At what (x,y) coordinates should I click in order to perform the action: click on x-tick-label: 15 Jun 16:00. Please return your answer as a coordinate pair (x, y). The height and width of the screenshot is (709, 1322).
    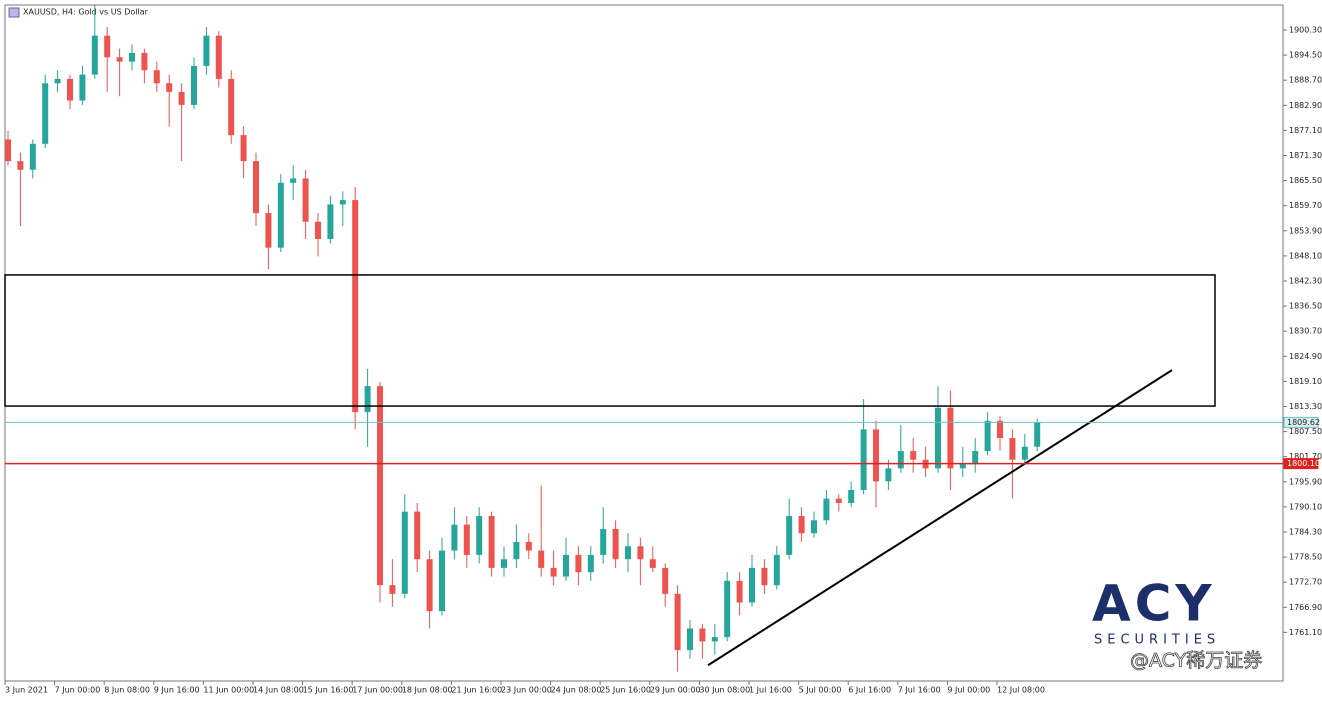
    Looking at the image, I should click on (328, 690).